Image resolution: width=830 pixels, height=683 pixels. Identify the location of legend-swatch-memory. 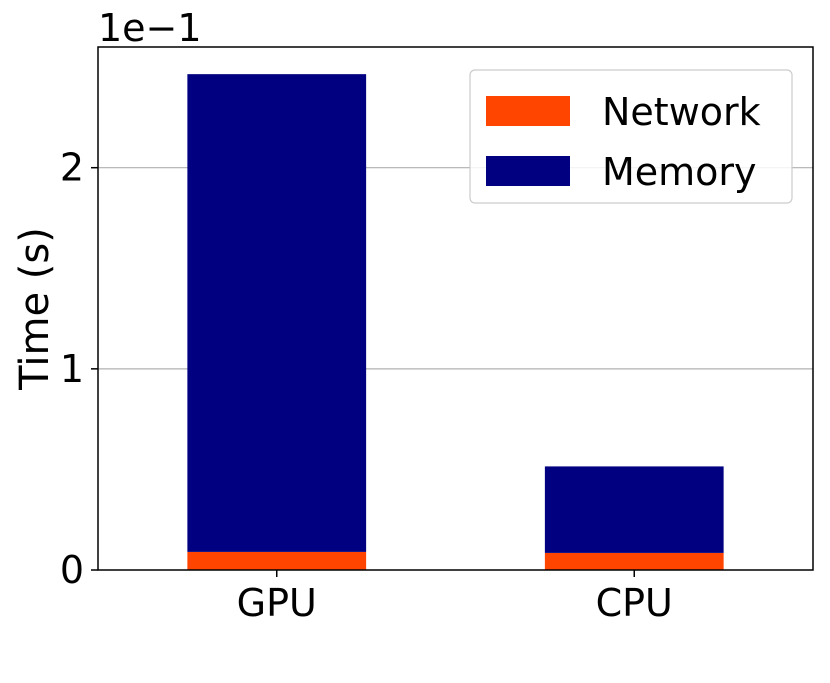
(528, 171).